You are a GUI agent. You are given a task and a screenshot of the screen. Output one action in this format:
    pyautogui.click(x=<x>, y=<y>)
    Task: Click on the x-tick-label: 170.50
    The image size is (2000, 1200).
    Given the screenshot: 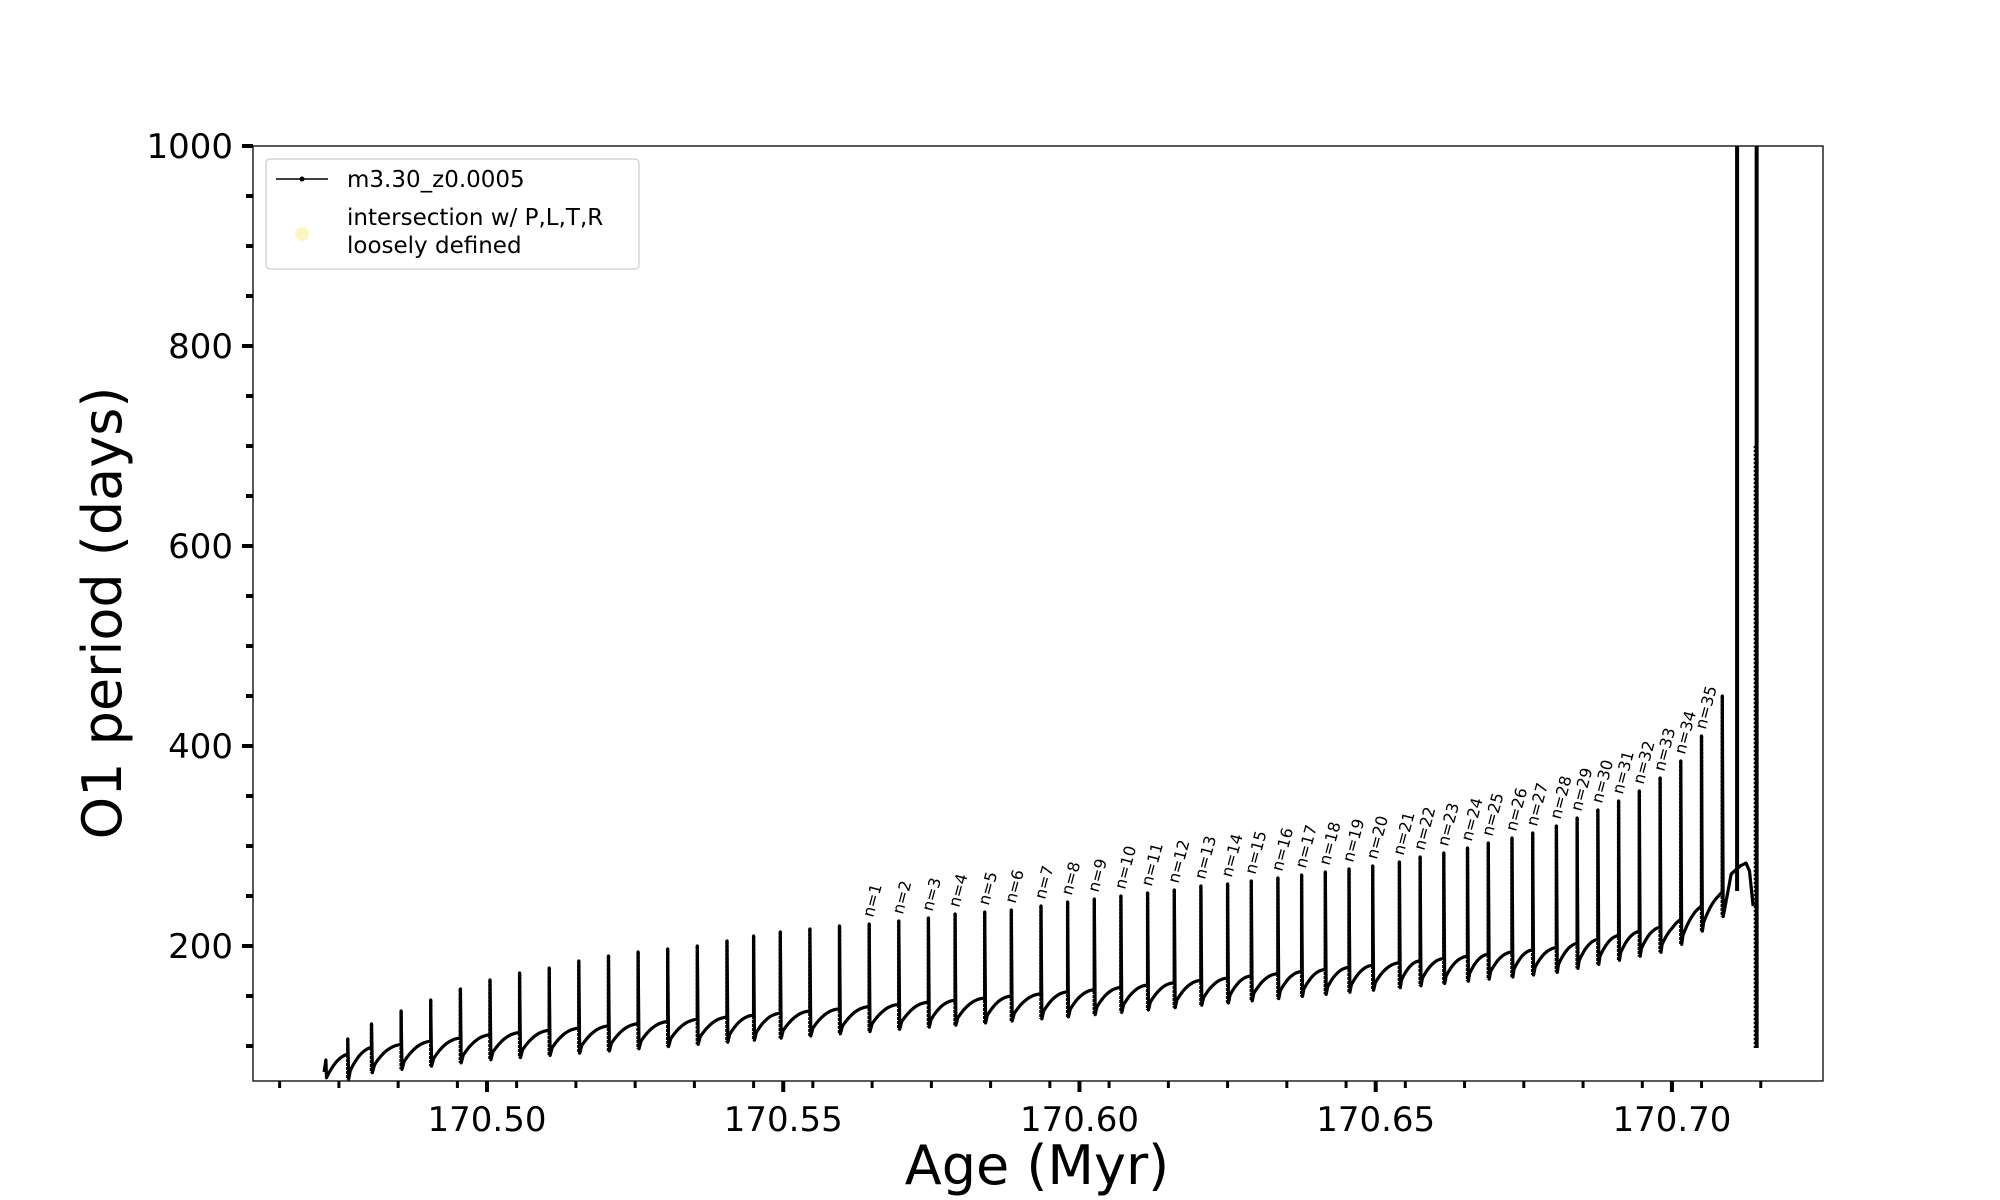 What is the action you would take?
    pyautogui.click(x=487, y=1120)
    